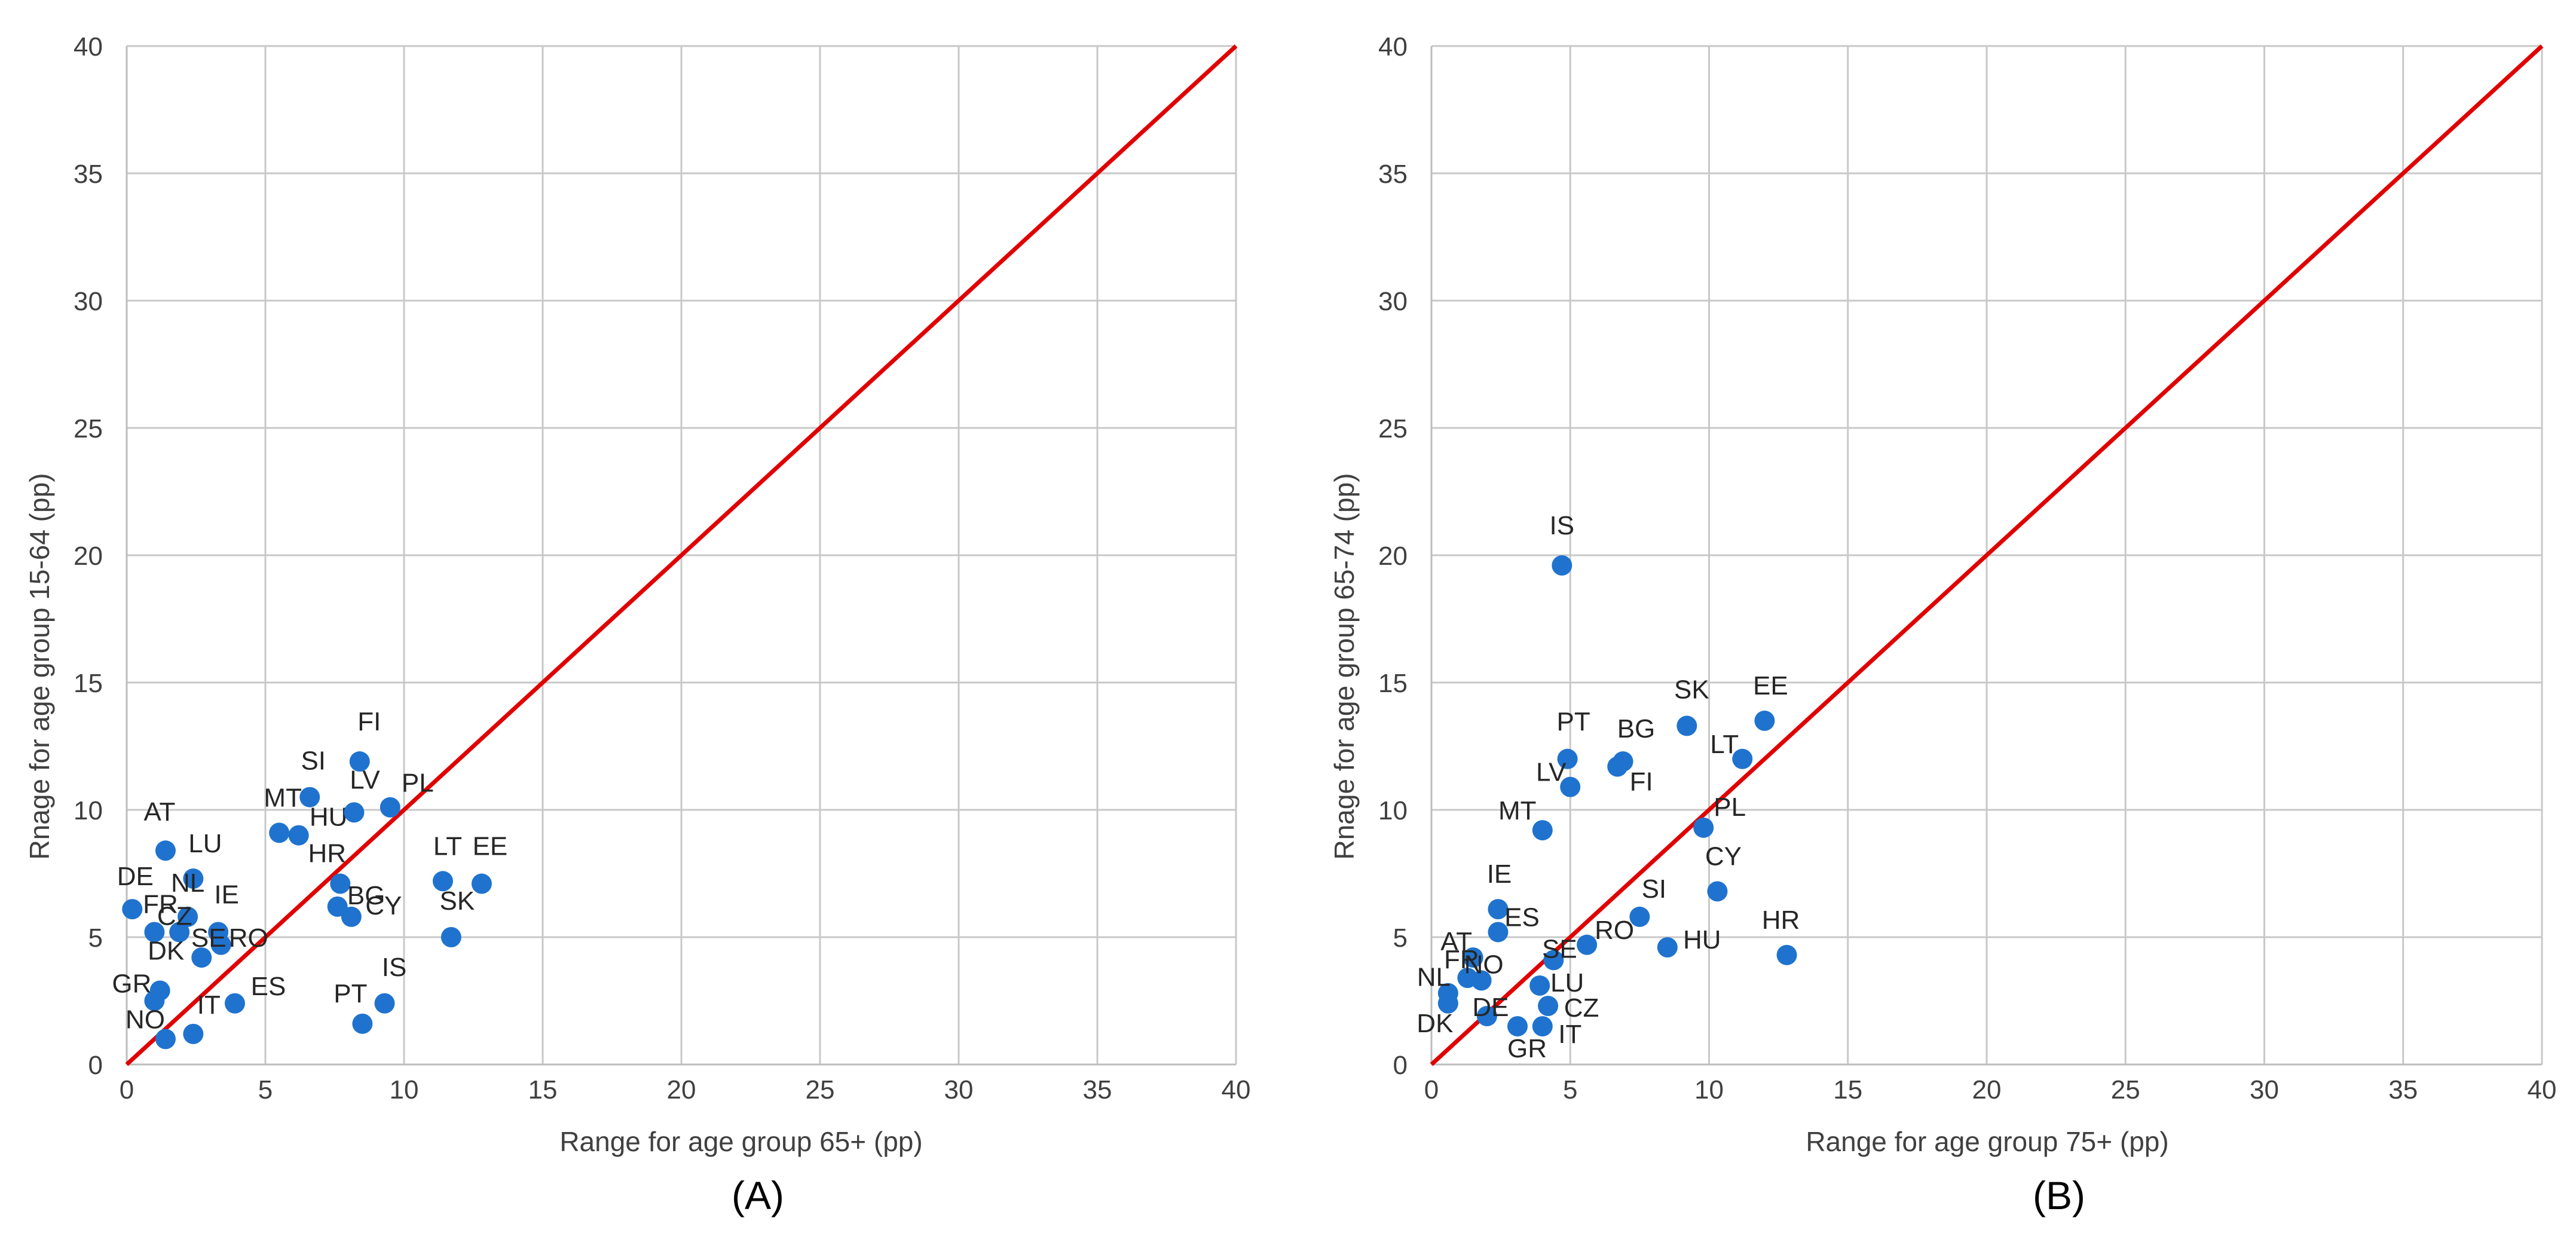 The width and height of the screenshot is (2576, 1239). What do you see at coordinates (1473, 957) in the screenshot?
I see `data-point-at` at bounding box center [1473, 957].